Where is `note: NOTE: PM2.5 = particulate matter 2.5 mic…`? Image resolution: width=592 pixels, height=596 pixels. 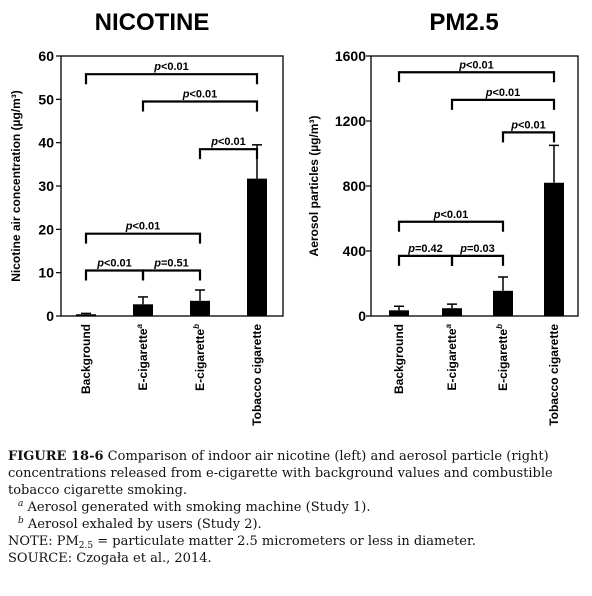 note: NOTE: PM2.5 = particulate matter 2.5 mic… is located at coordinates (297, 542).